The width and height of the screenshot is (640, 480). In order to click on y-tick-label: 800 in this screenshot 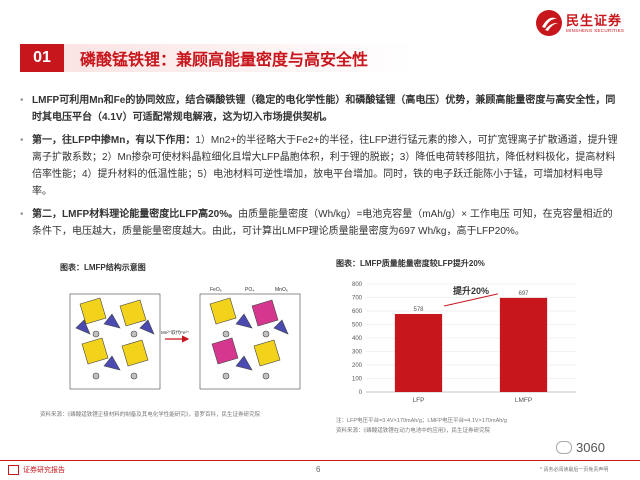, I will do `click(357, 285)`.